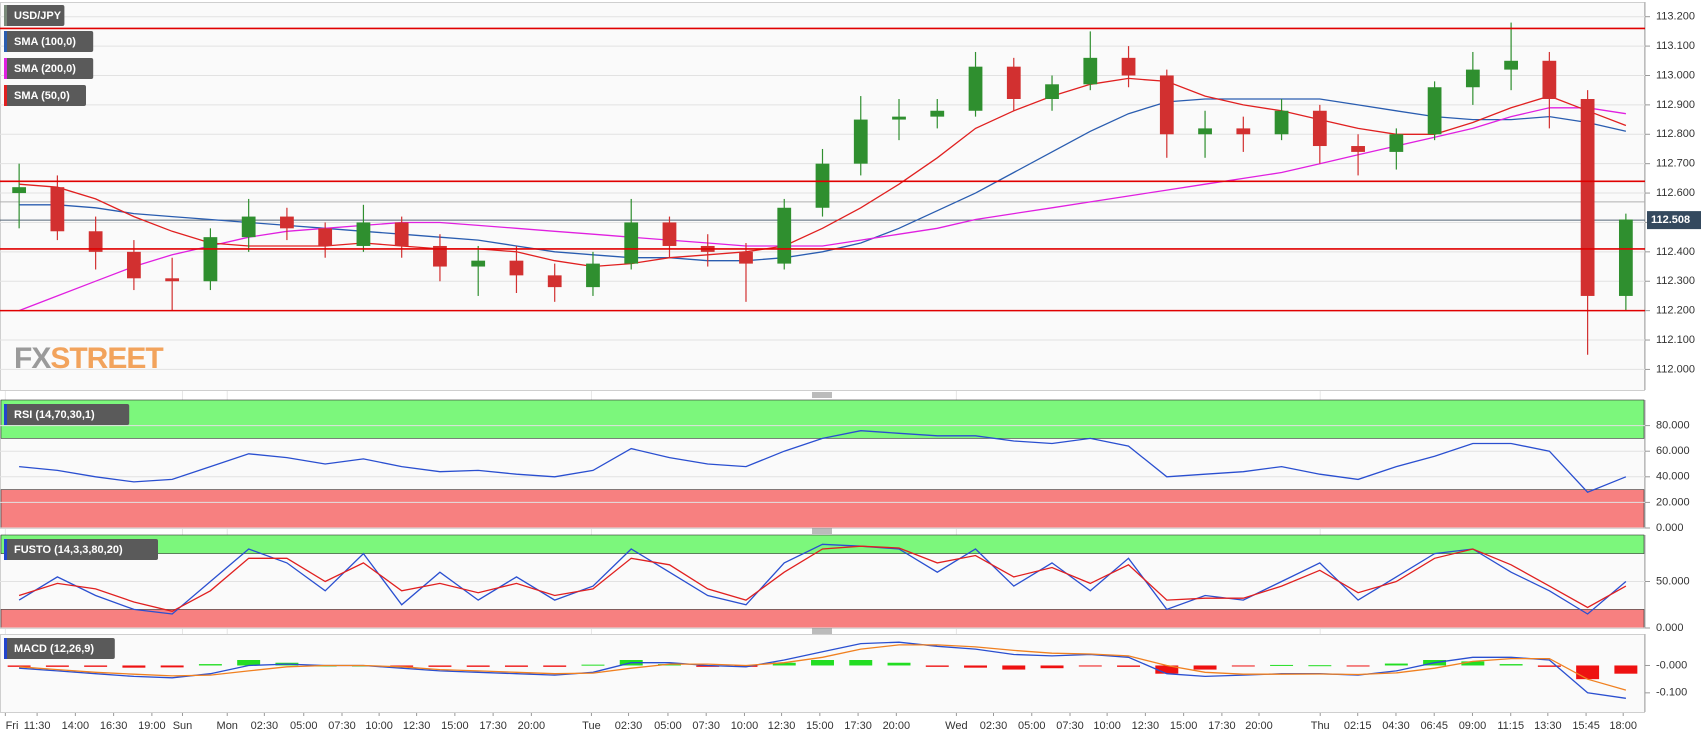  What do you see at coordinates (45, 42) in the screenshot?
I see `legend-label: SMA (100,0)` at bounding box center [45, 42].